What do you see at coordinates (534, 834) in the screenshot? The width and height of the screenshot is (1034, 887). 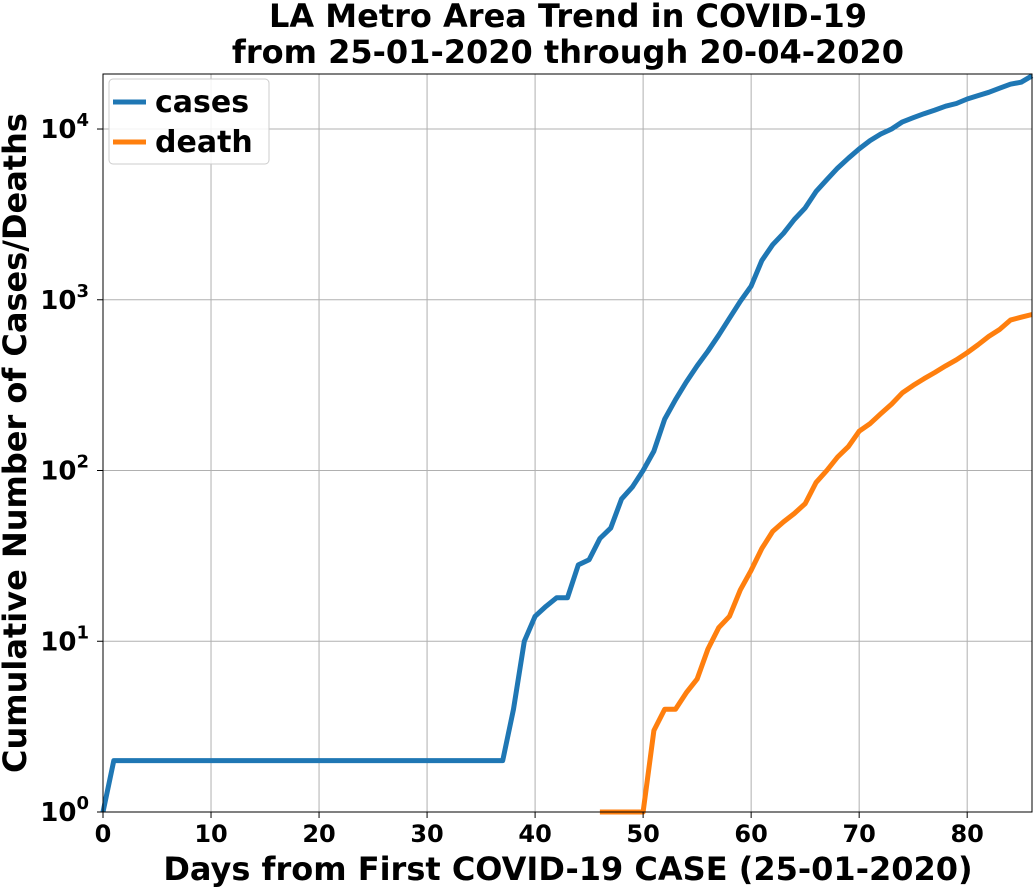 I see `x-tick-label: 40` at bounding box center [534, 834].